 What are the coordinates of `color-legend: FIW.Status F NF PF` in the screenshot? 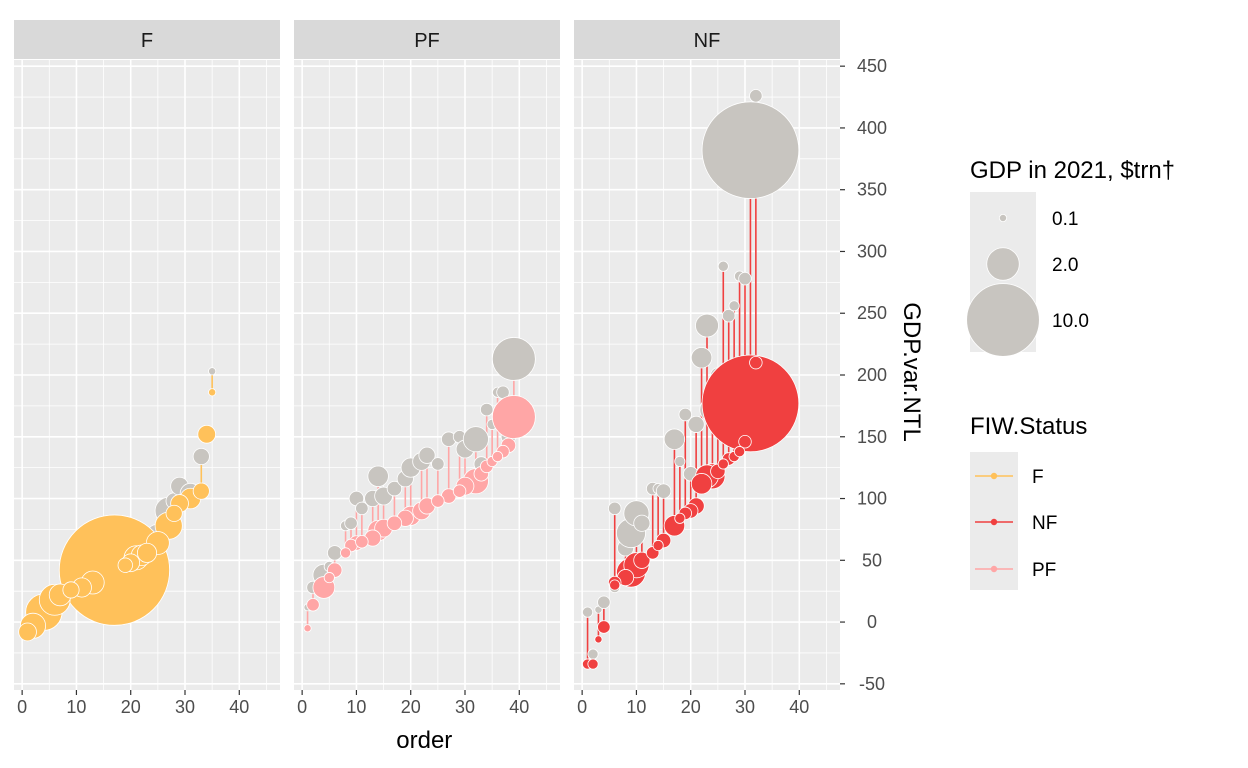 It's located at (1028, 501).